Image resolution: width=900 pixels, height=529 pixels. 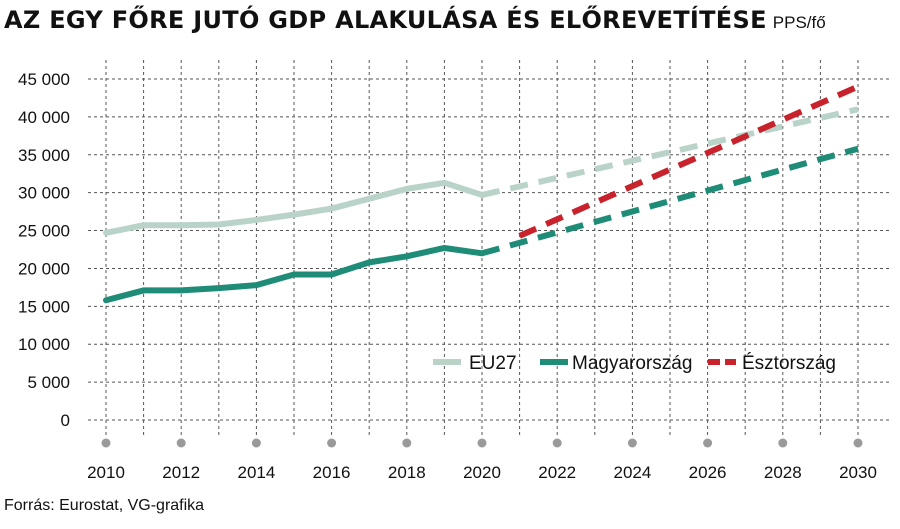 I want to click on y-tick-label: 25 000, so click(x=44, y=231).